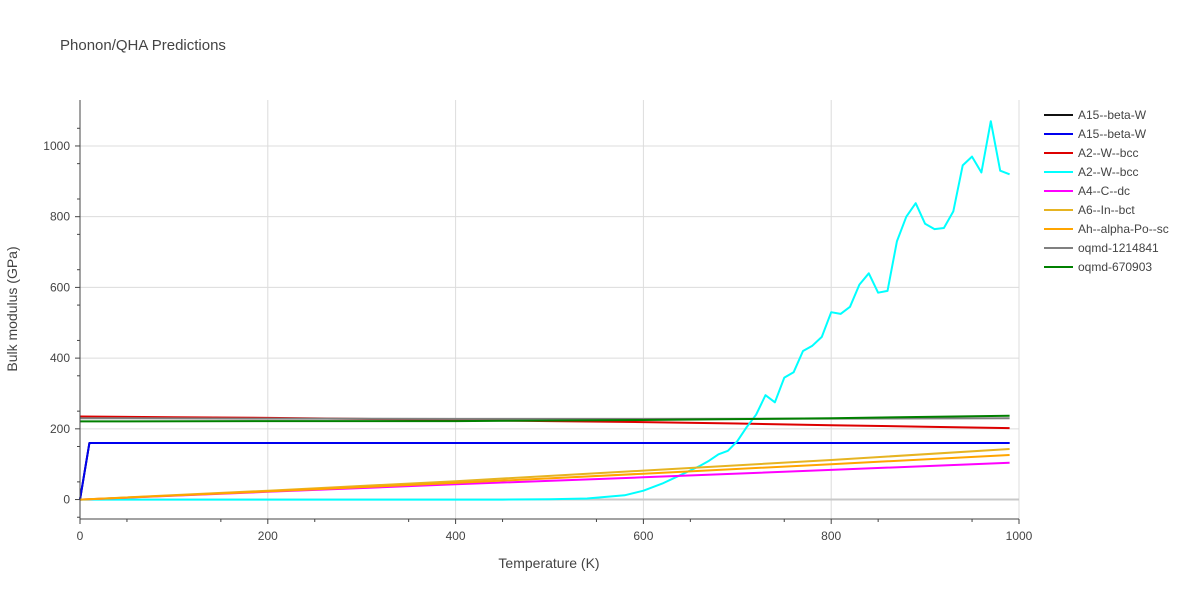 This screenshot has width=1200, height=600. Describe the element at coordinates (56, 146) in the screenshot. I see `y-tick-label: 1000` at that location.